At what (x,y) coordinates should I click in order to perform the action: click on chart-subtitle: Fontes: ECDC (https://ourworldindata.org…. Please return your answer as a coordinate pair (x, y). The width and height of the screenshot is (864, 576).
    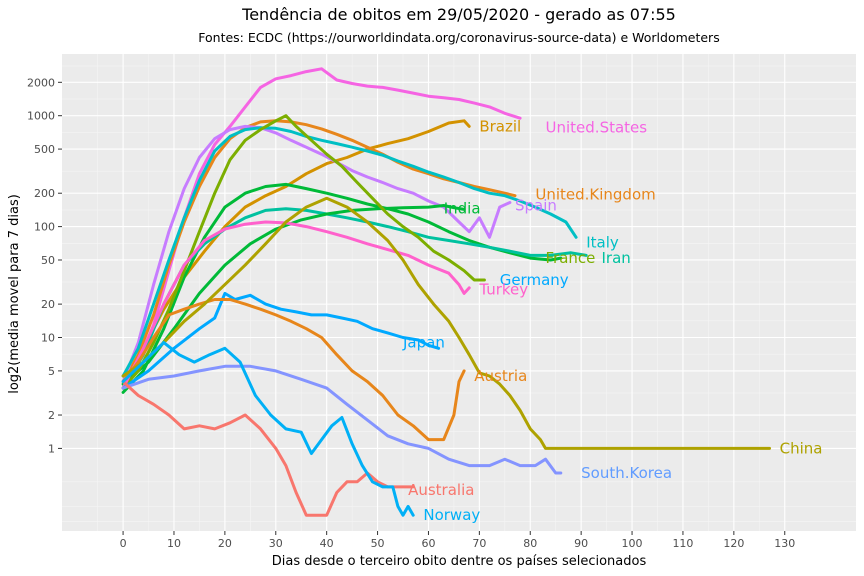
    Looking at the image, I should click on (458, 37).